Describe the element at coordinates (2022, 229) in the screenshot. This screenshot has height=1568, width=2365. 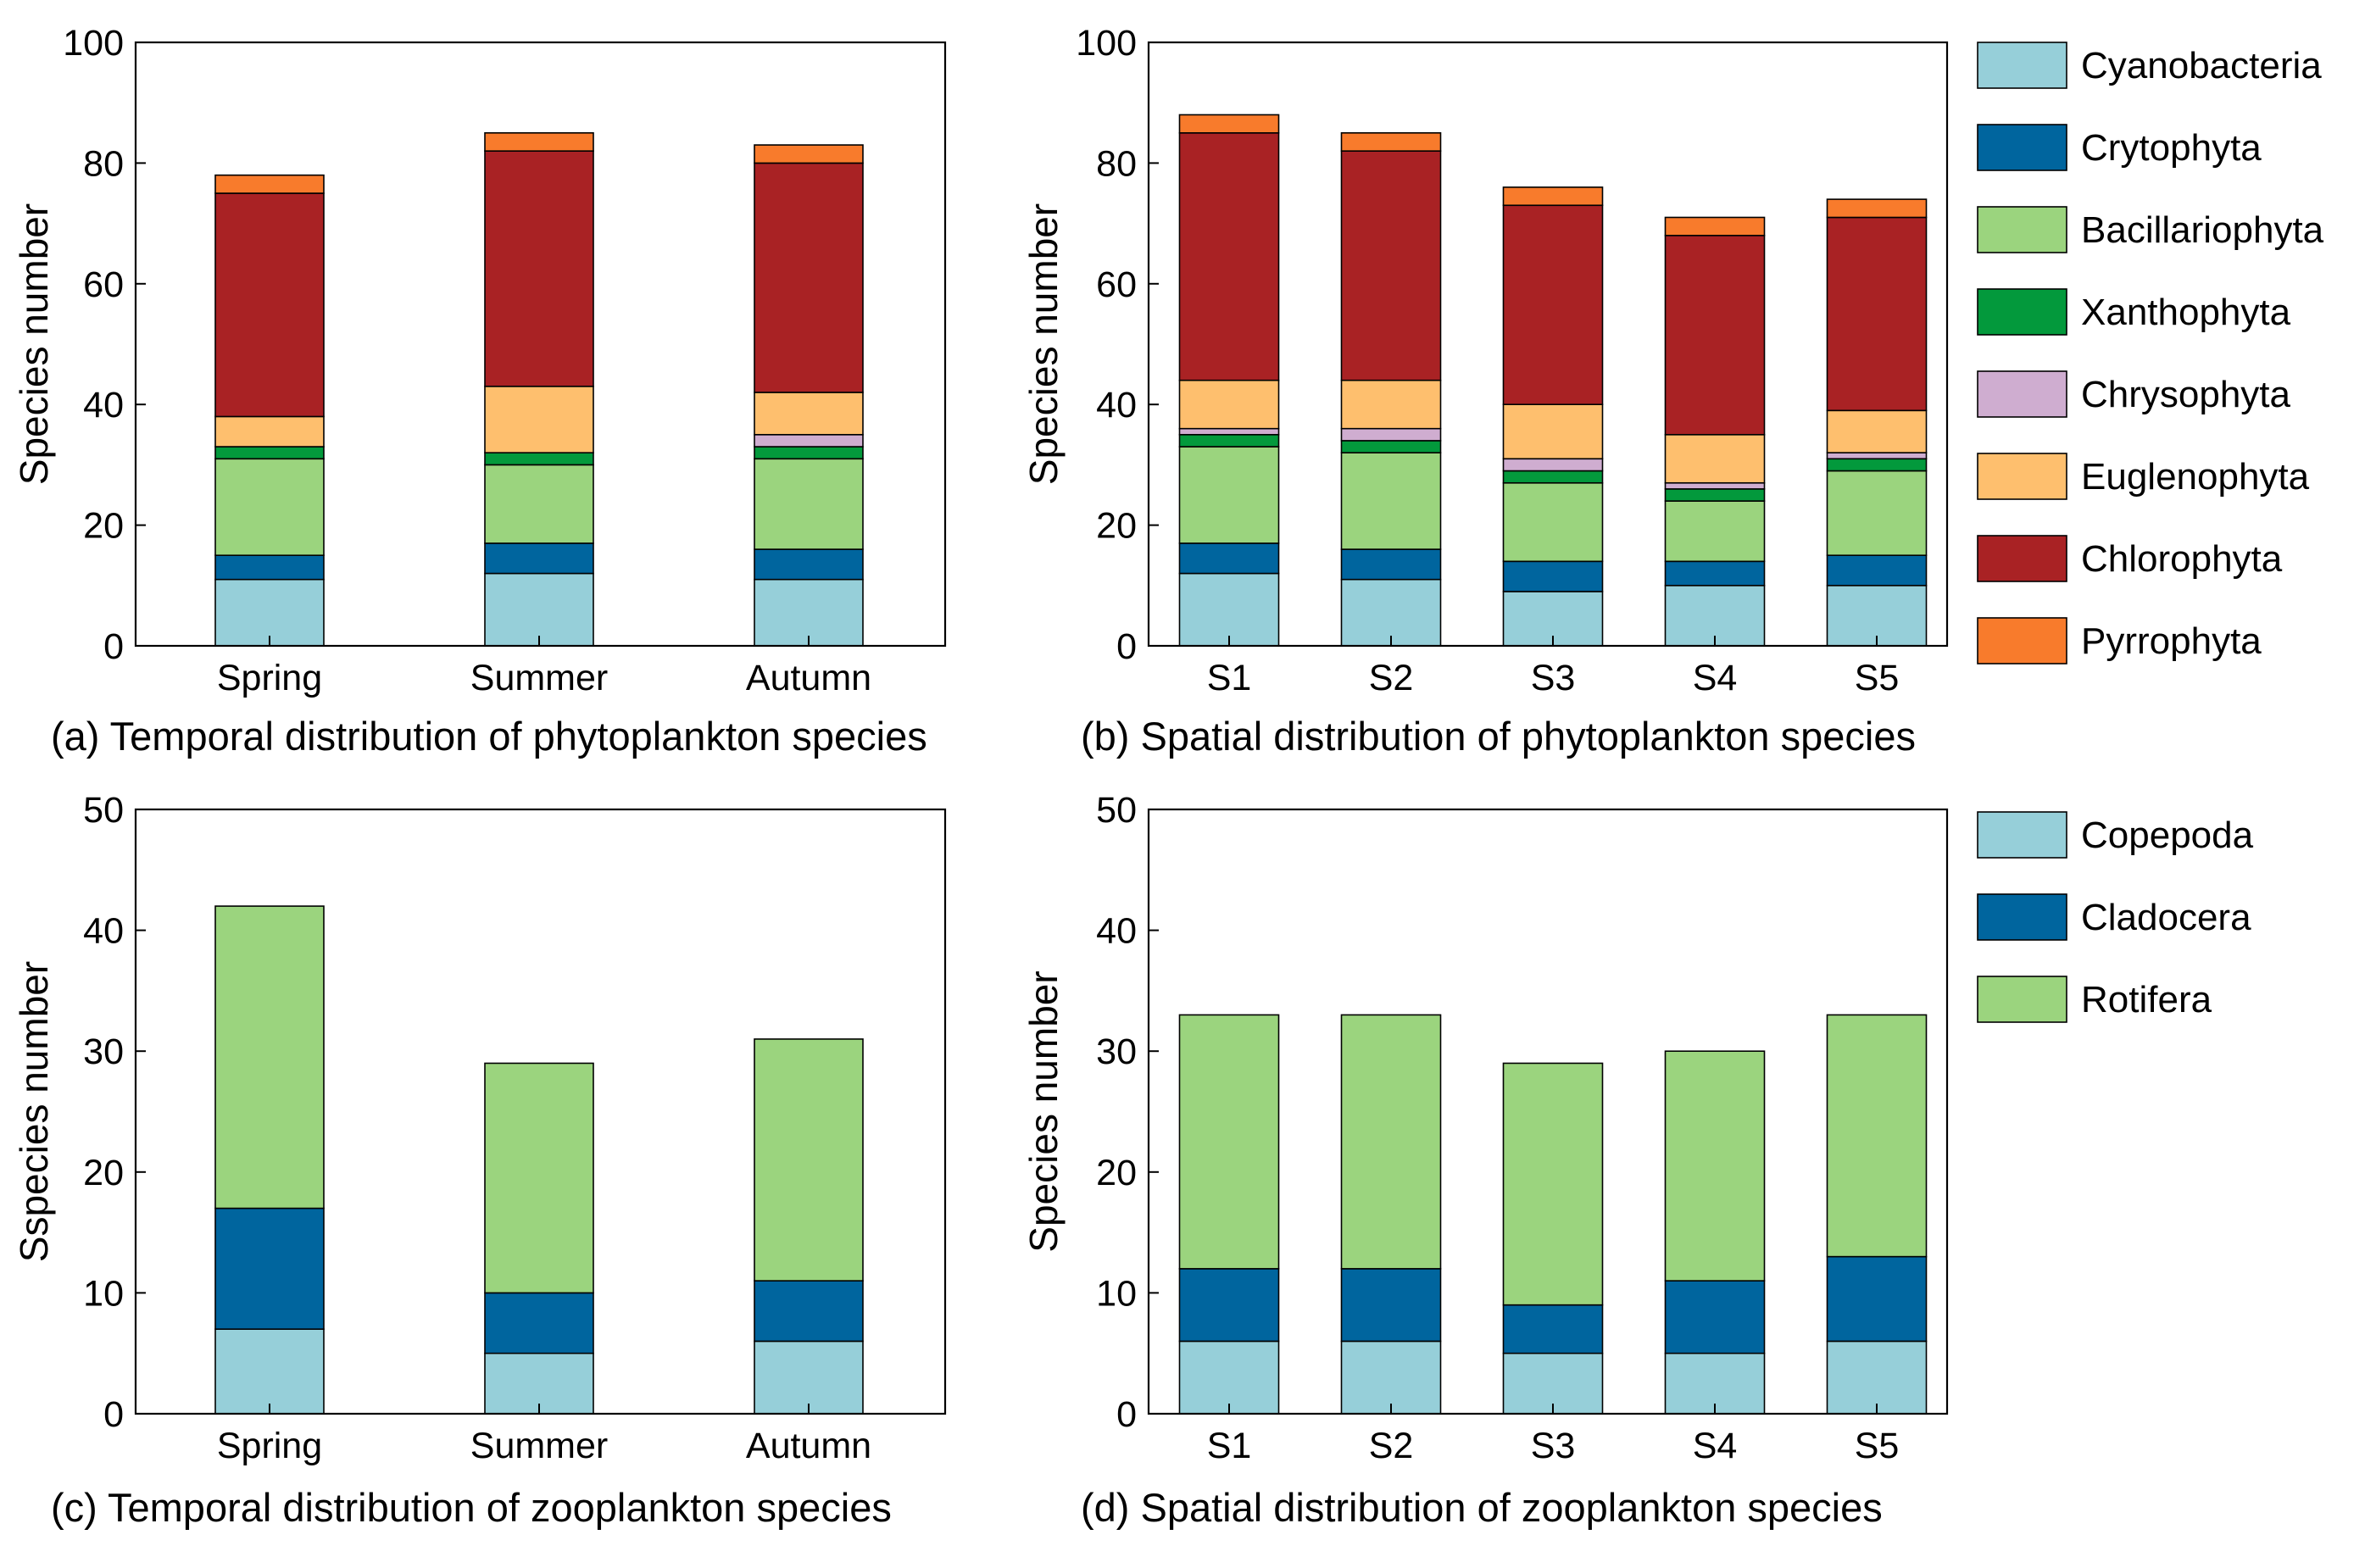
I see `legend-swatch-b-bacillariophyta` at that location.